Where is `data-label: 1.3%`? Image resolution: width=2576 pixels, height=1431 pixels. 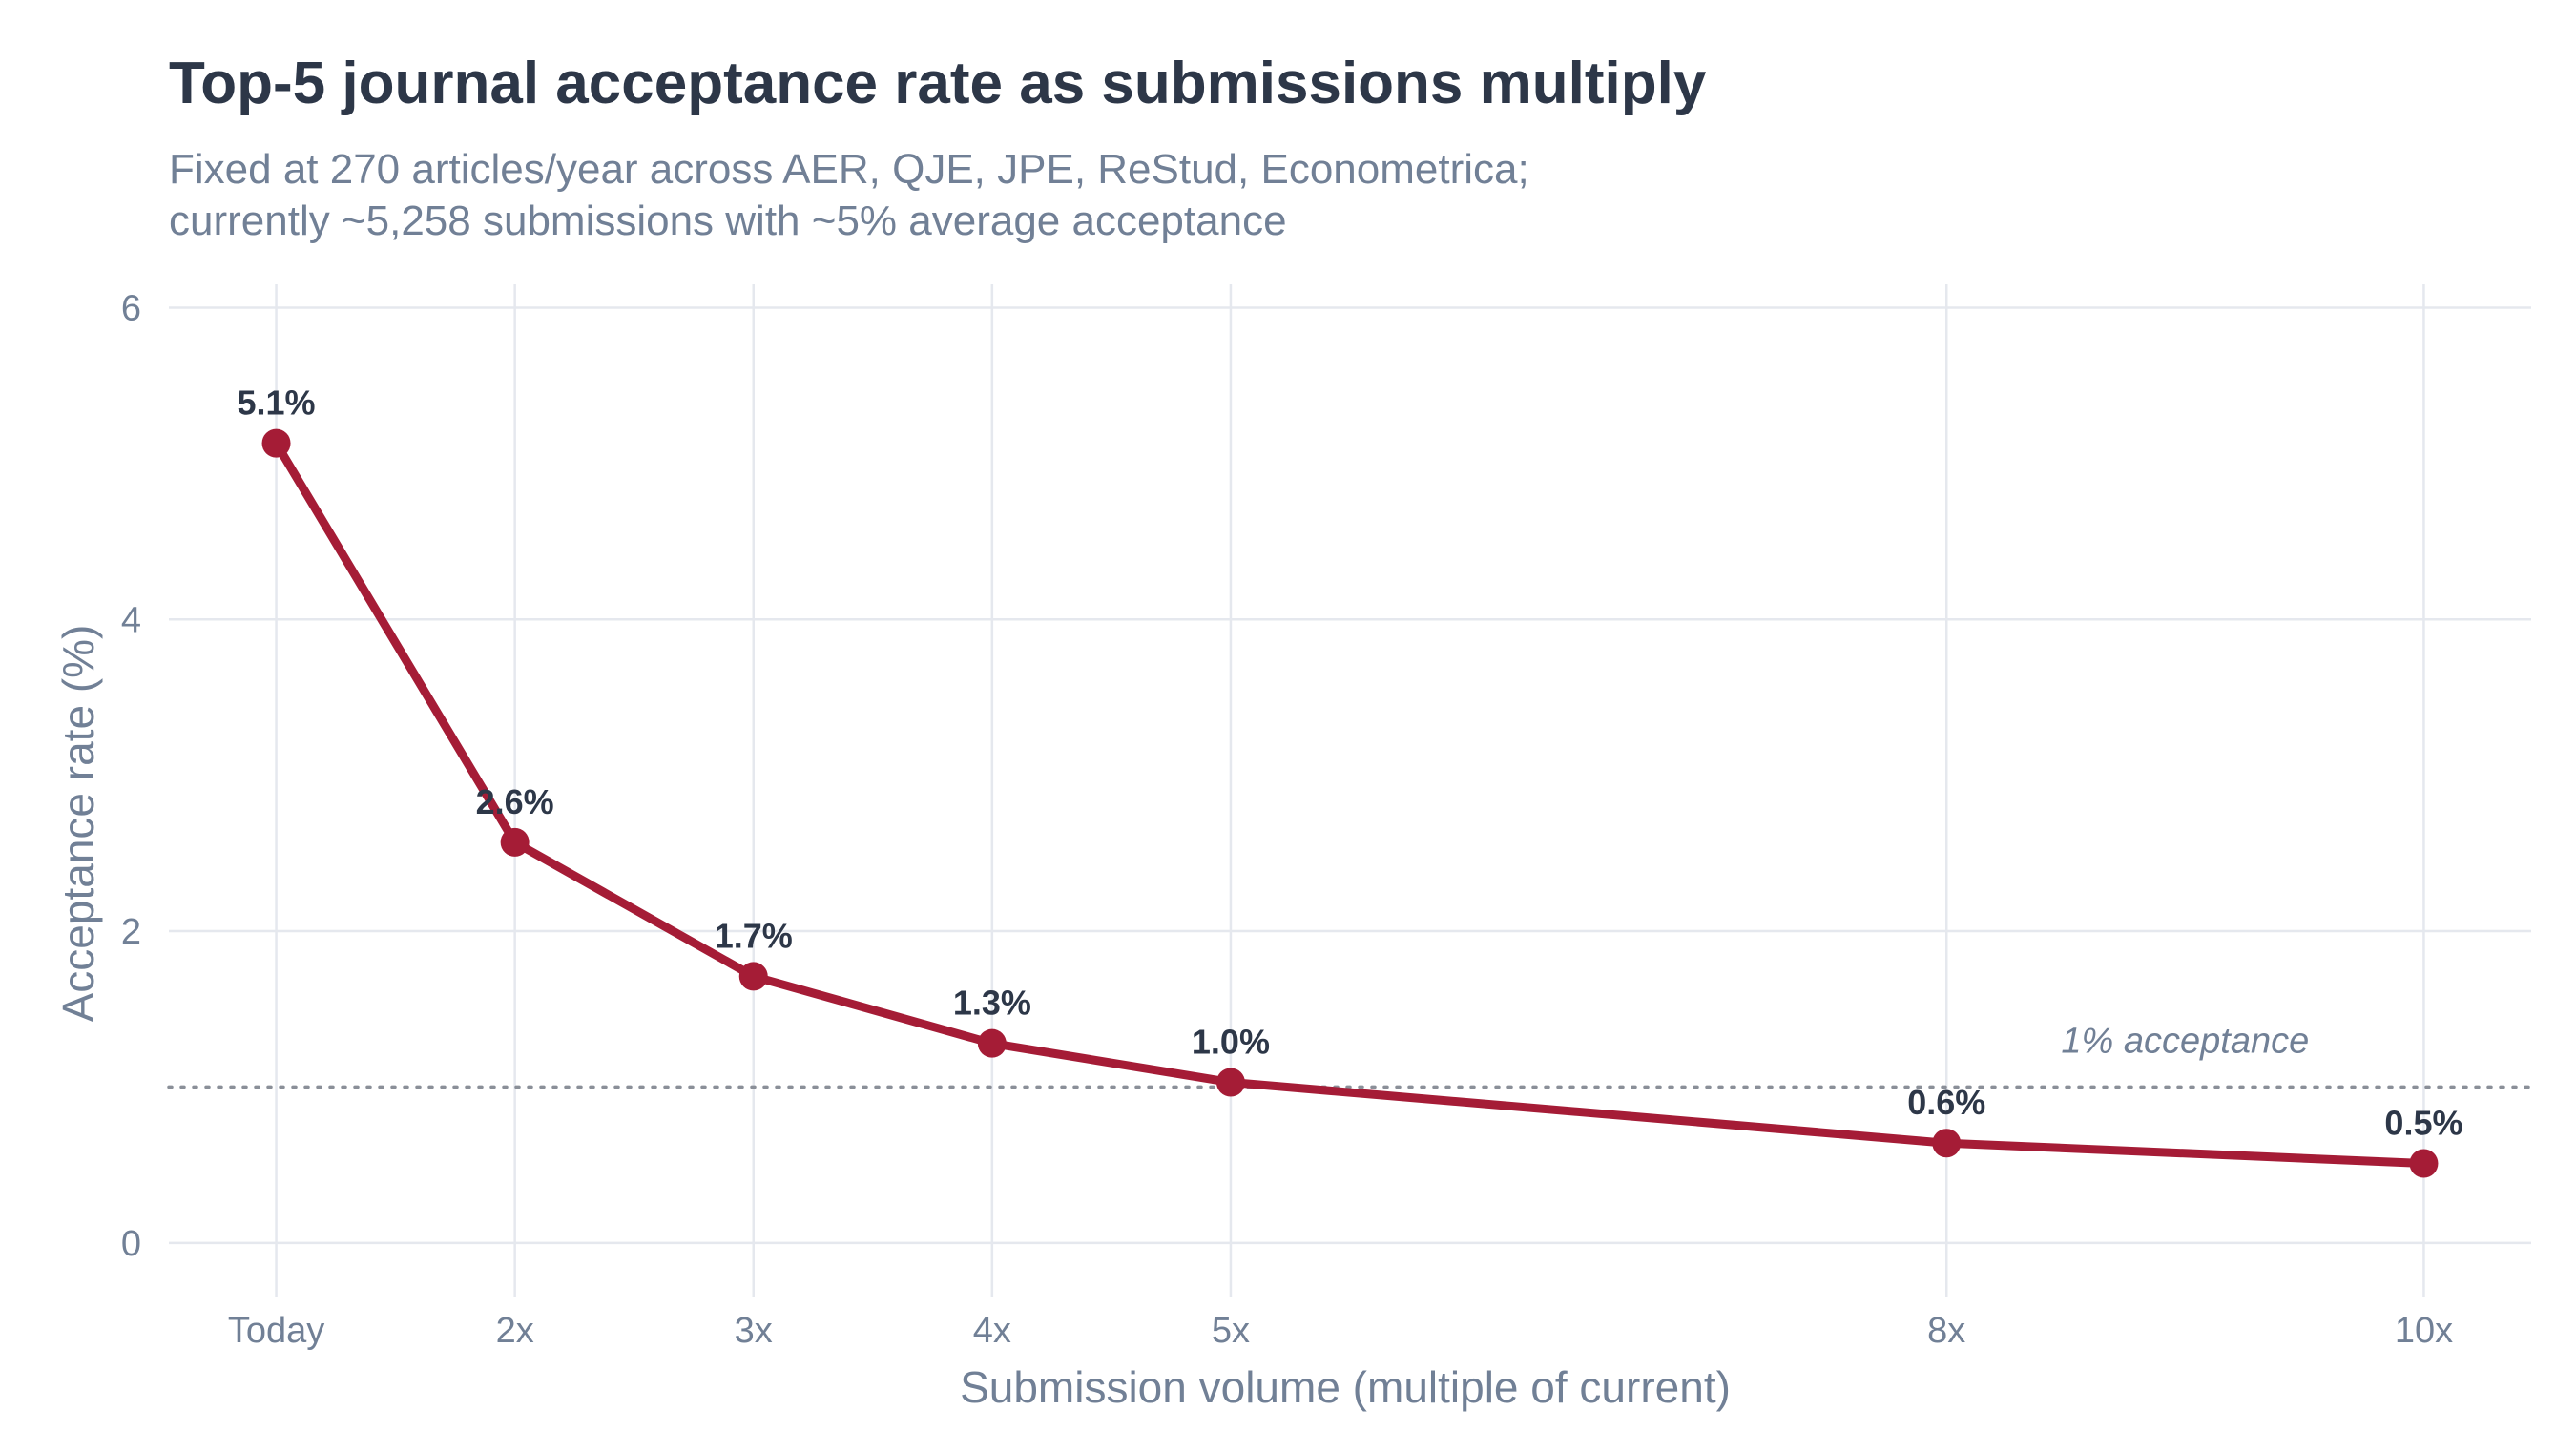 data-label: 1.3% is located at coordinates (992, 1003).